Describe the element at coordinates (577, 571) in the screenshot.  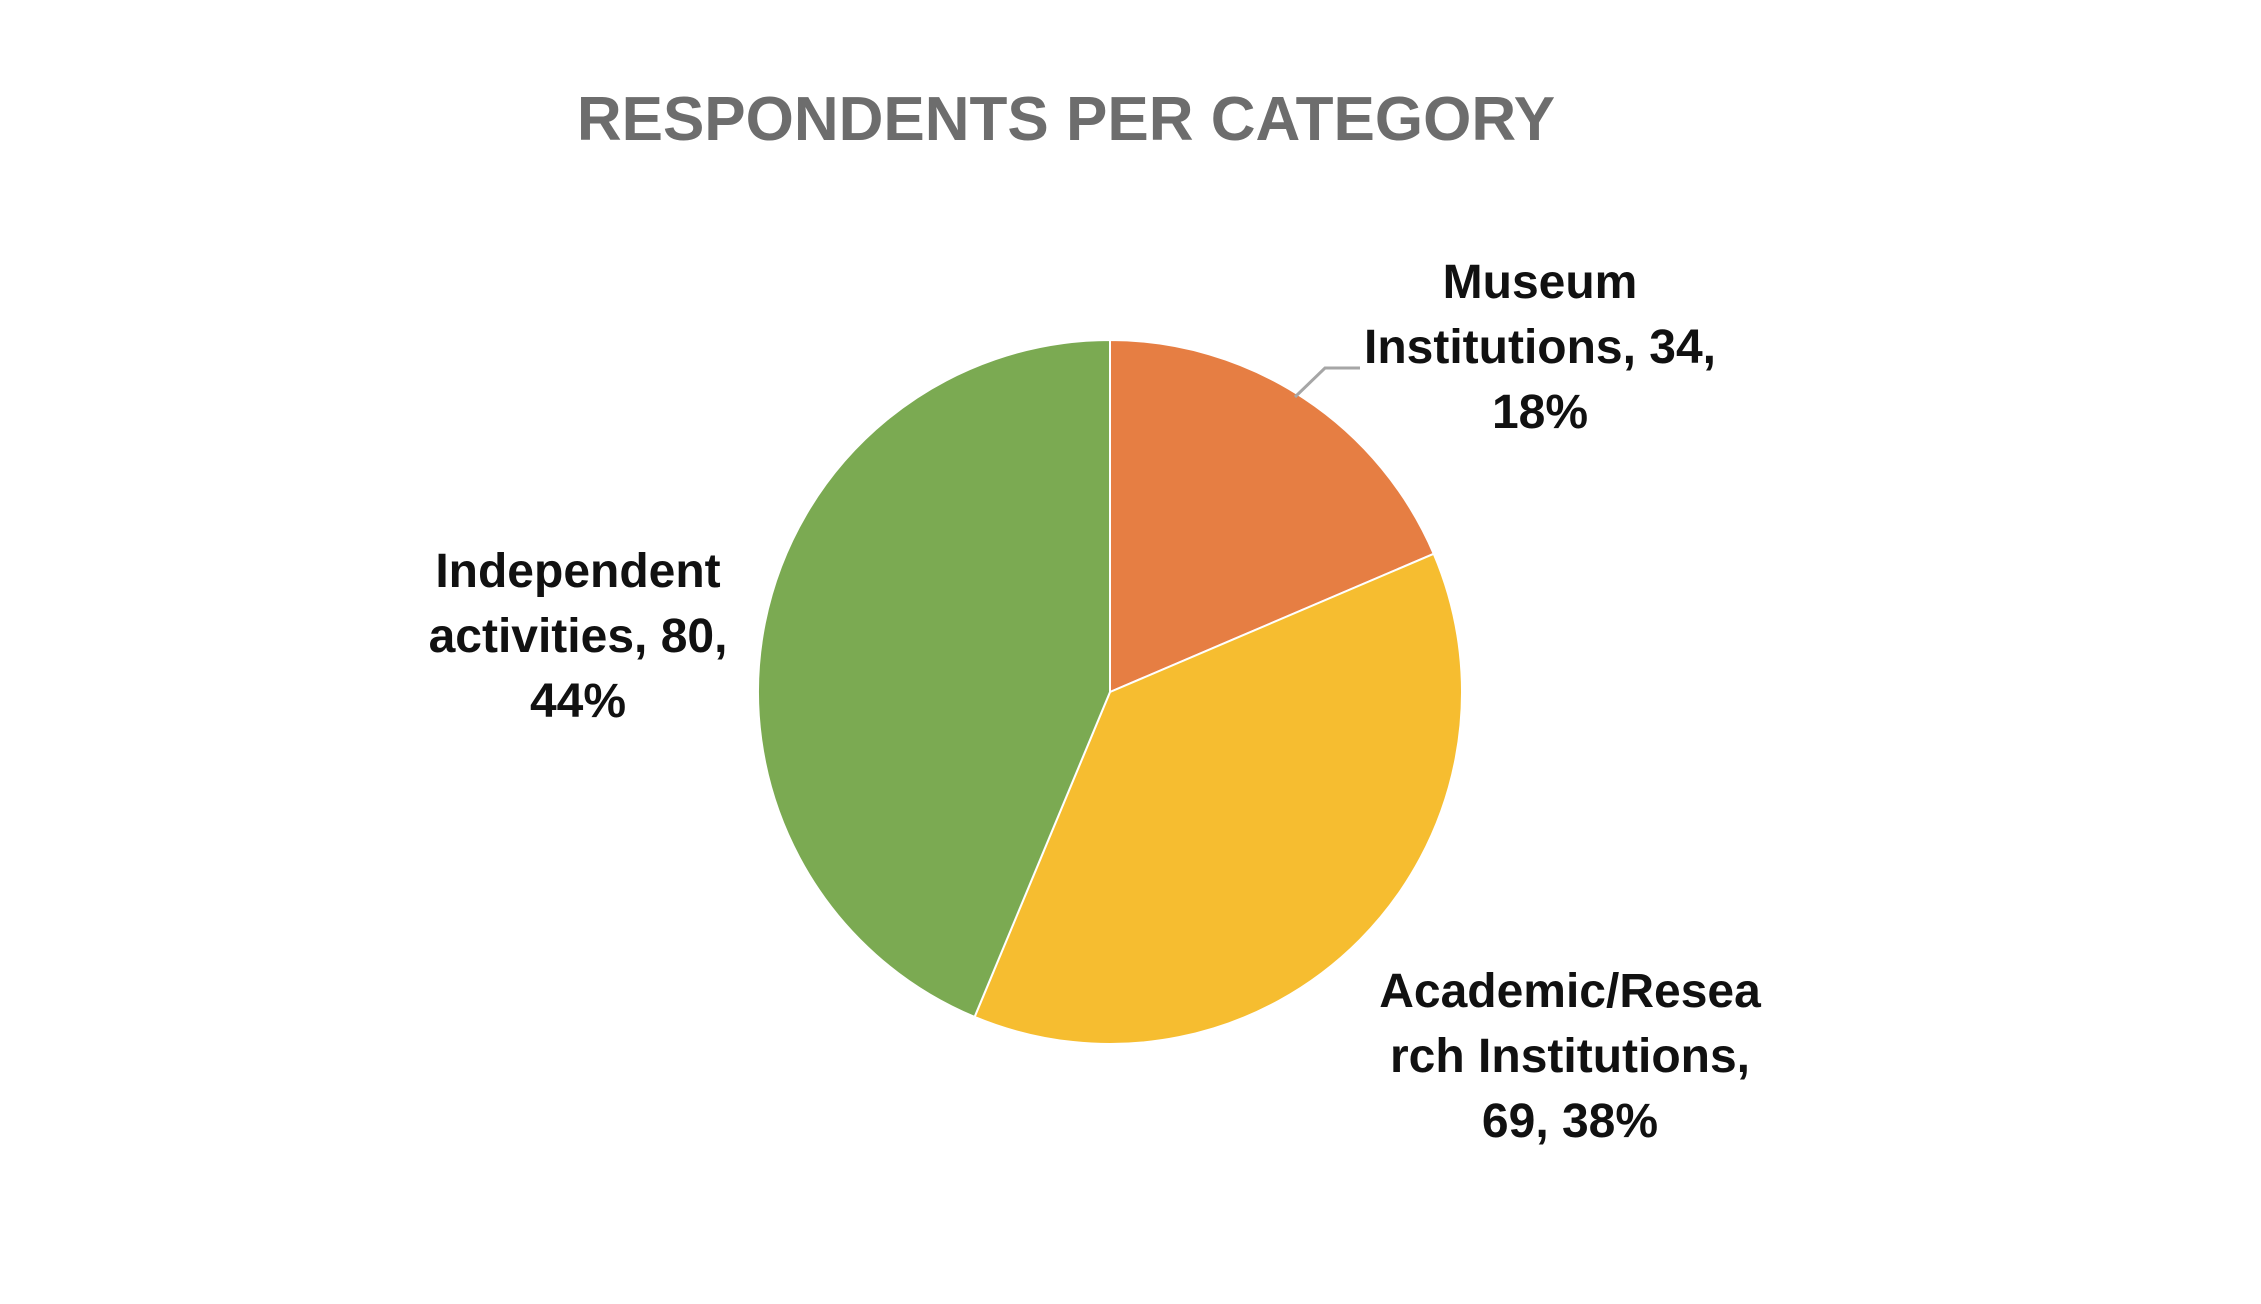
I see `data-label-line: Independent` at that location.